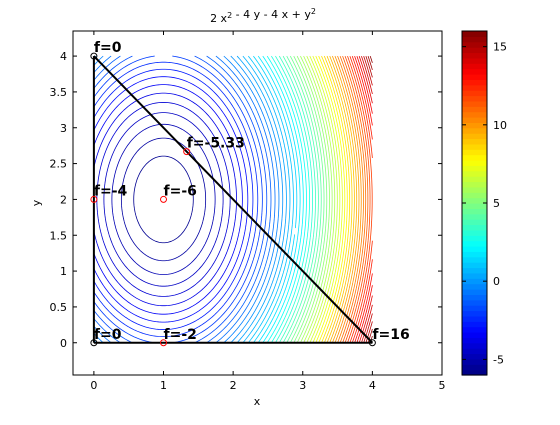 The width and height of the screenshot is (560, 425). I want to click on y-tick-label-2: 1, so click(63, 271).